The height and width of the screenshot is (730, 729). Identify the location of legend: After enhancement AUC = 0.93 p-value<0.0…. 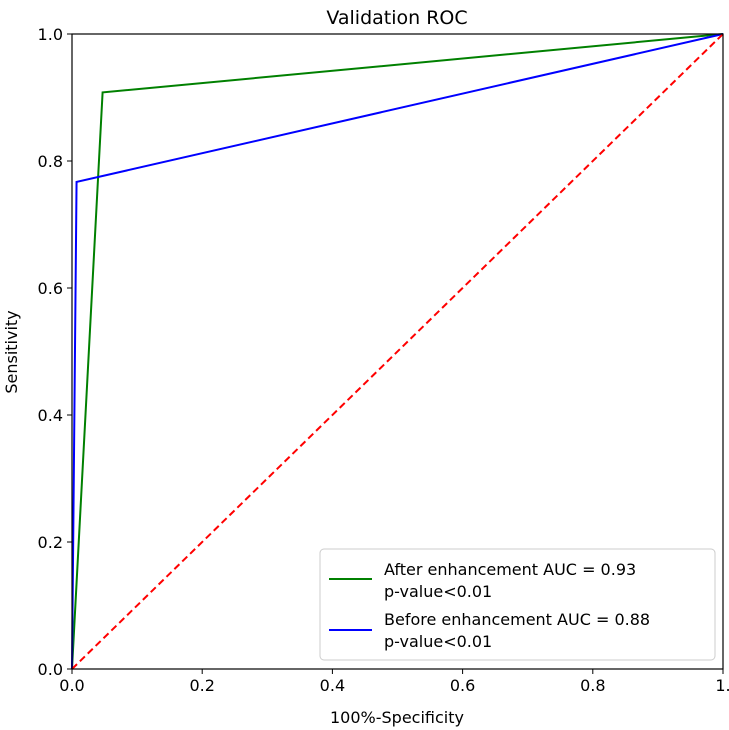
(517, 604).